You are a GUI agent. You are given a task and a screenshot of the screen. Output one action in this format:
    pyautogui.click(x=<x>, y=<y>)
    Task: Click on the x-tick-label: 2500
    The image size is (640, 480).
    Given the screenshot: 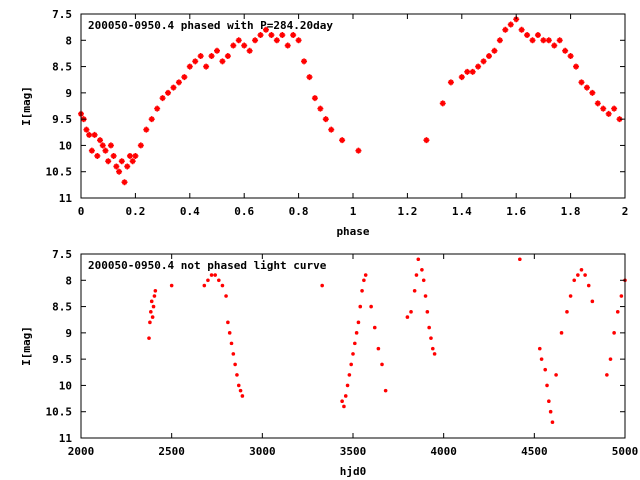 What is the action you would take?
    pyautogui.click(x=171, y=451)
    